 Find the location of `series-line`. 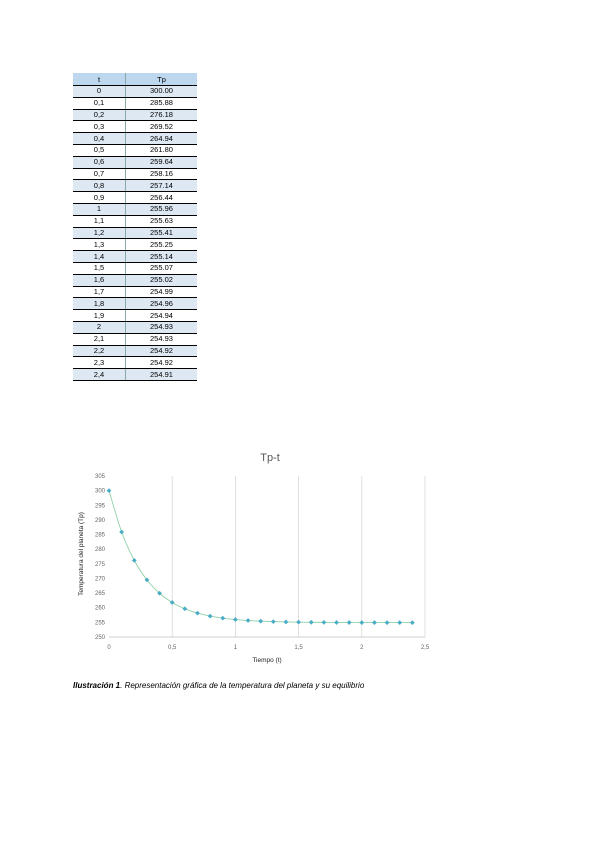

series-line is located at coordinates (260, 557).